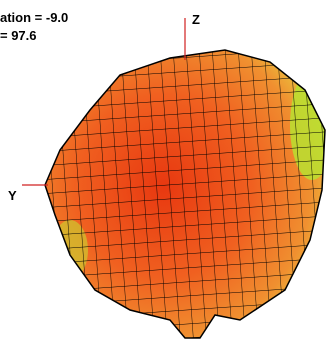  What do you see at coordinates (34, 17) in the screenshot?
I see `elevation-label: ation = -9.0` at bounding box center [34, 17].